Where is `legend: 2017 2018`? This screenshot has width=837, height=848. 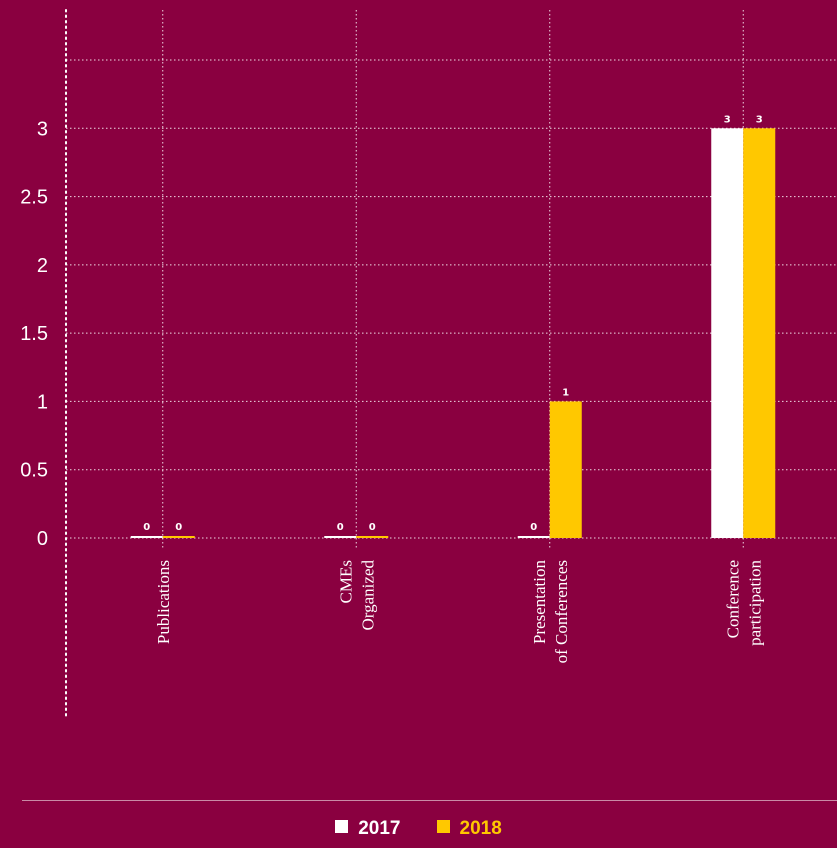 legend: 2017 2018 is located at coordinates (418, 829).